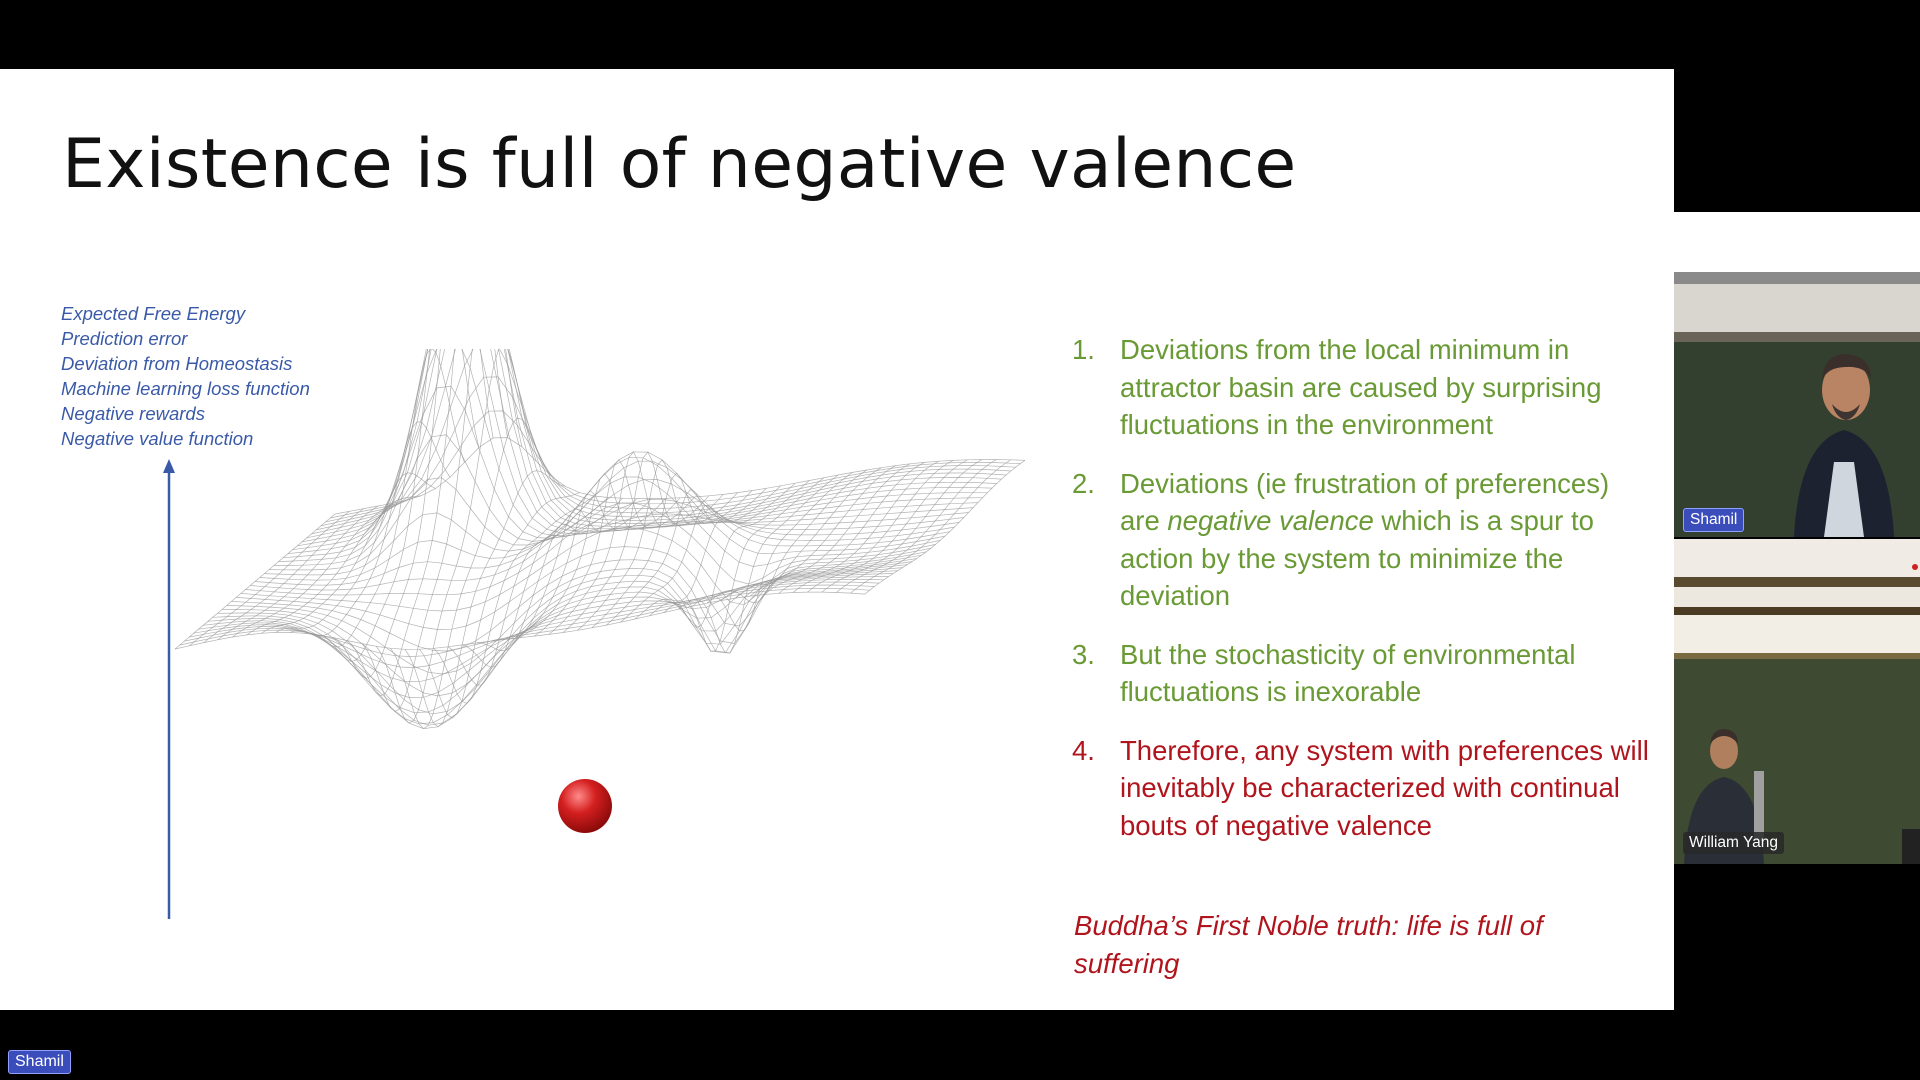  Describe the element at coordinates (1083, 349) in the screenshot. I see `list-item-number: 1.` at that location.